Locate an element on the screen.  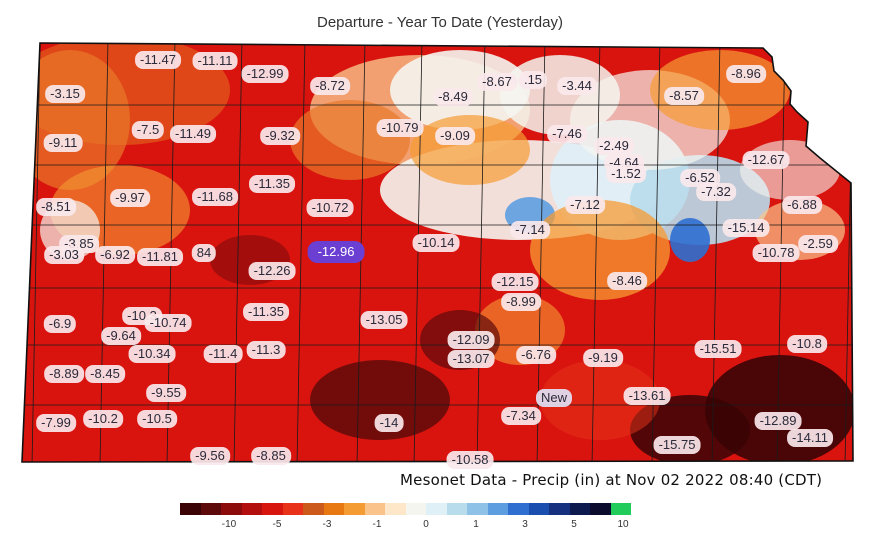
station-value-label: -7.12 is located at coordinates (585, 205).